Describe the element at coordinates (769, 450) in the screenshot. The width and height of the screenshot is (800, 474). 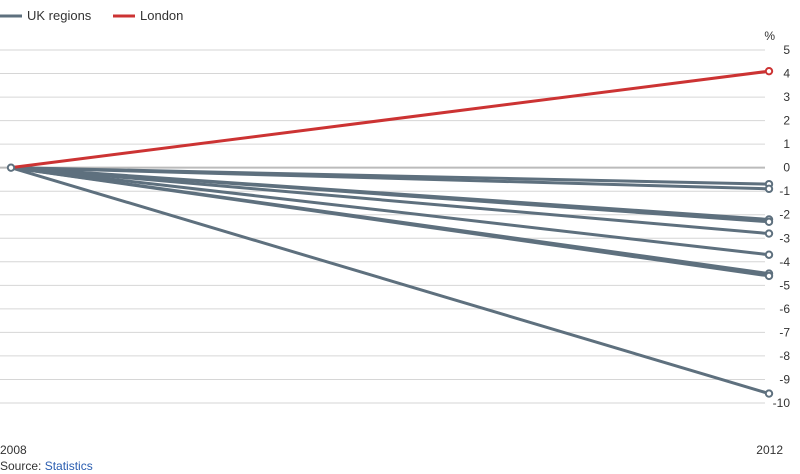
I see `x-tick-label: 2012` at that location.